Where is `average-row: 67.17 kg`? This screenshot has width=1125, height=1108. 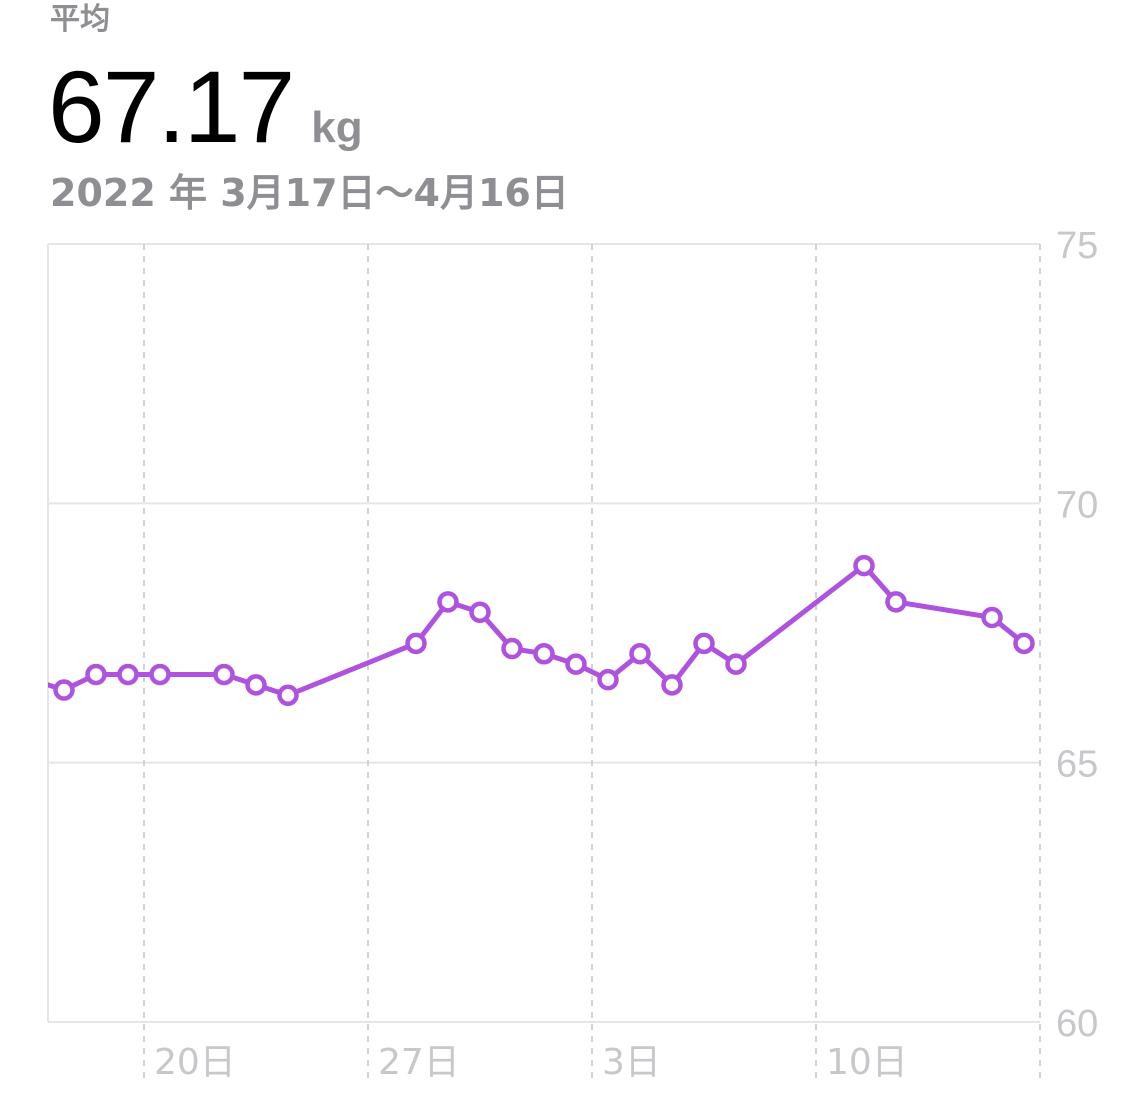
average-row: 67.17 kg is located at coordinates (205, 107).